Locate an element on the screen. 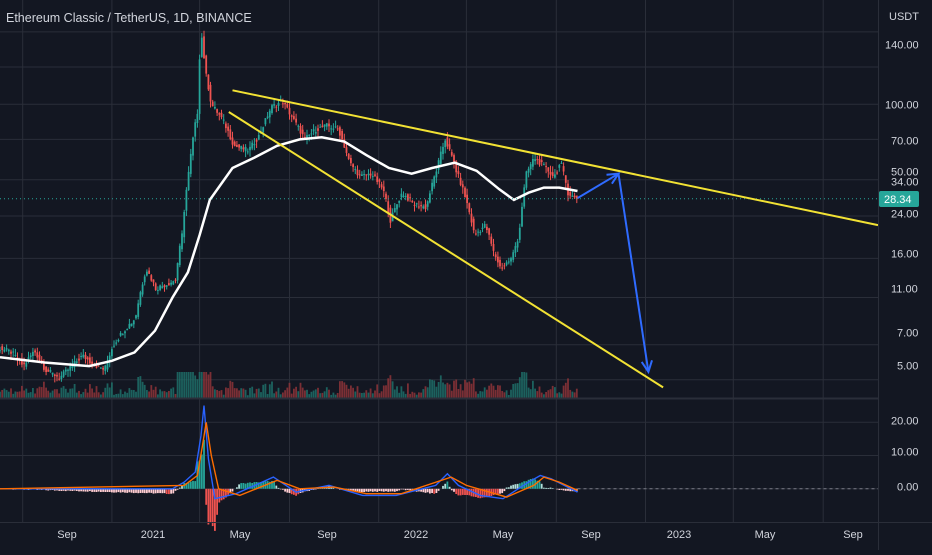  arrow-head is located at coordinates (613, 178).